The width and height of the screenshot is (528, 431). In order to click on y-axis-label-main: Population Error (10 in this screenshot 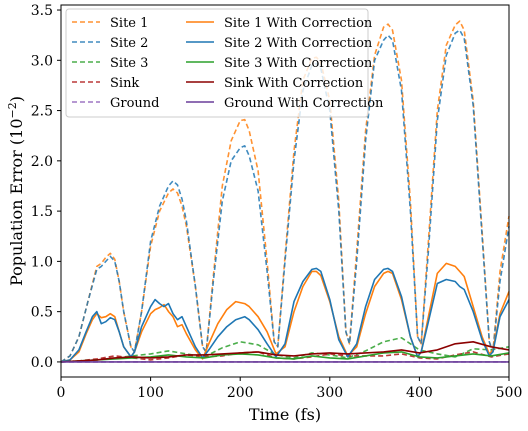, I will do `click(16, 202)`.